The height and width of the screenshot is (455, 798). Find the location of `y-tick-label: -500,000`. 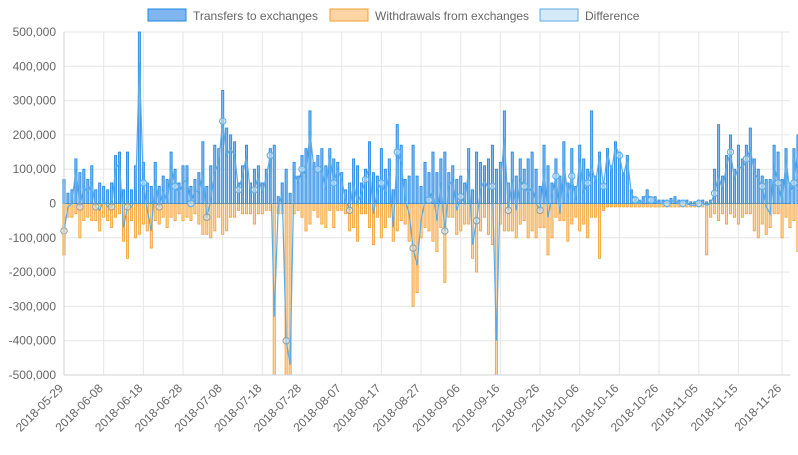

y-tick-label: -500,000 is located at coordinates (33, 375).